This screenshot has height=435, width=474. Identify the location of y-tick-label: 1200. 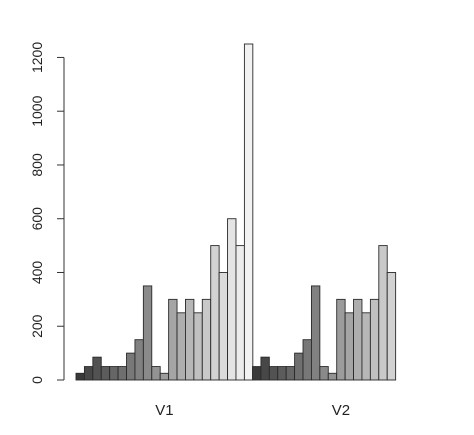
(37, 57).